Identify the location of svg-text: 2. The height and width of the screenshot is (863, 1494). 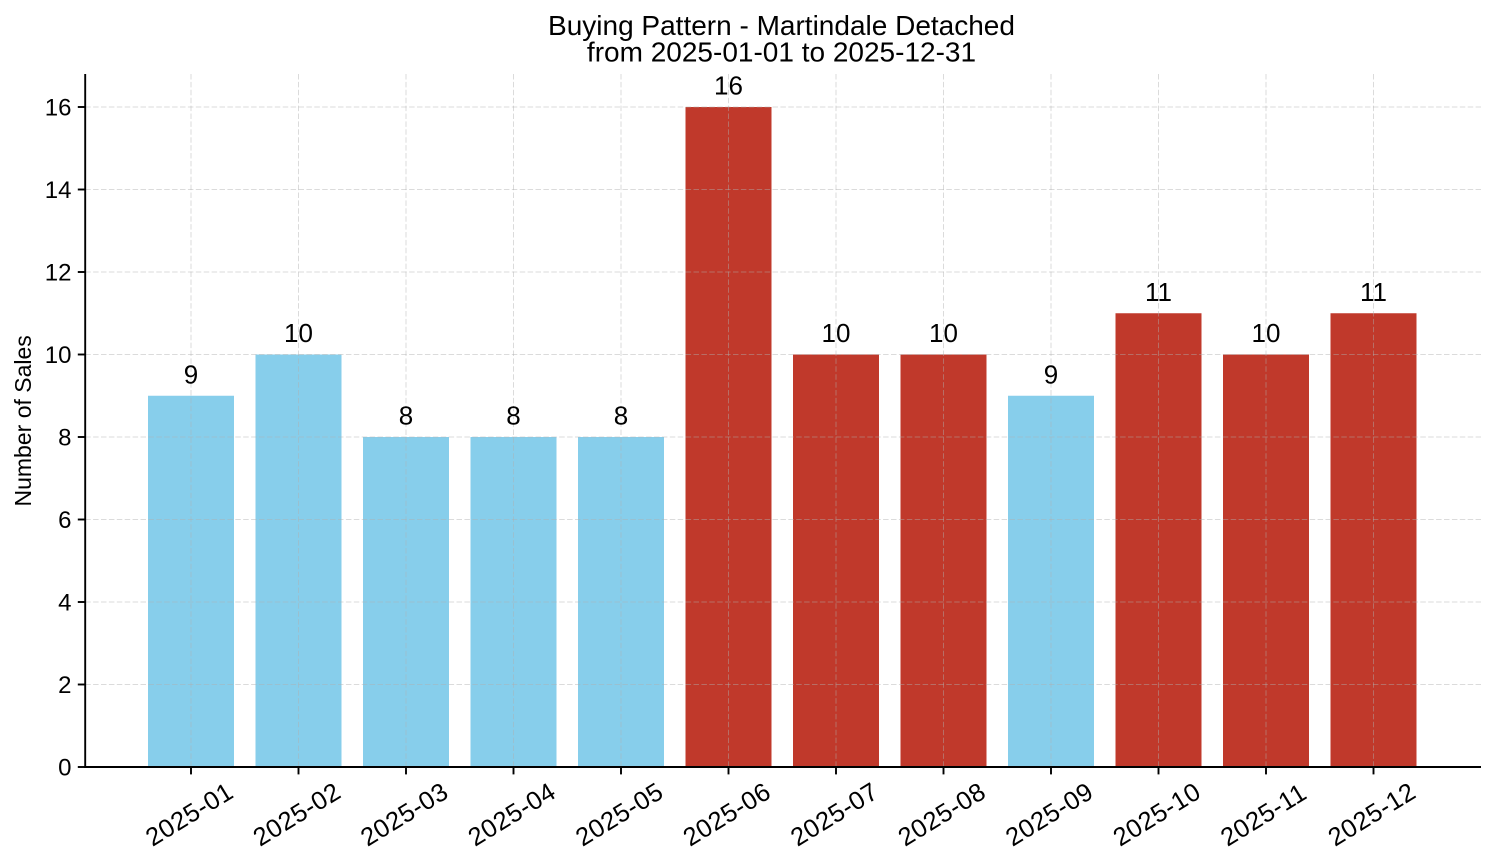
(64, 685).